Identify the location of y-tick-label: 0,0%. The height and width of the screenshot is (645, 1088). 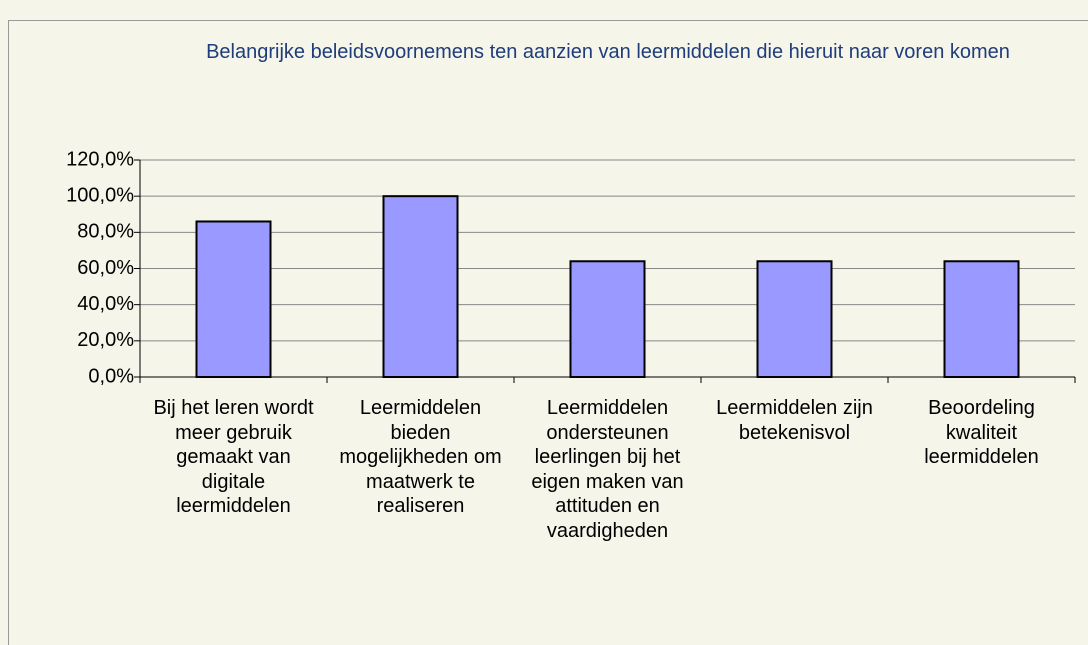
(111, 376).